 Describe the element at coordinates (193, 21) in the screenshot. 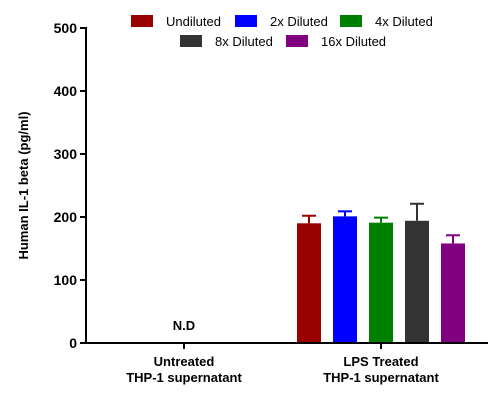

I see `legend-label: Undiluted` at that location.